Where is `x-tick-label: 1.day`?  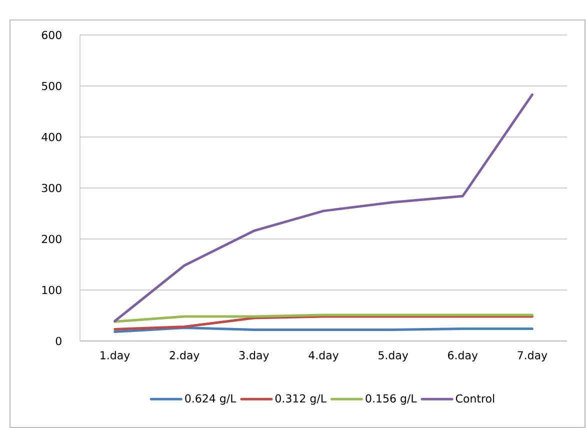
x-tick-label: 1.day is located at coordinates (115, 356).